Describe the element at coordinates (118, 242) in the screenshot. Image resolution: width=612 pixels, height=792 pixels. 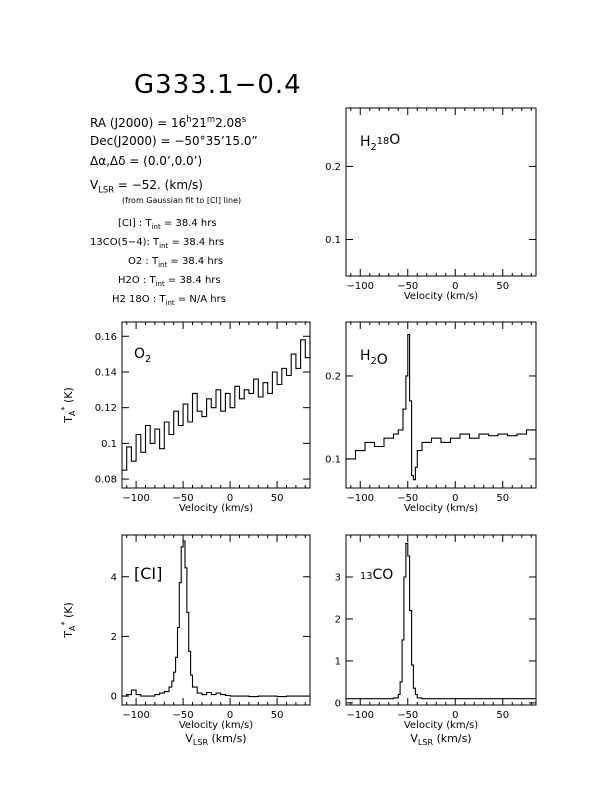
I see `tint-line: 13CO(5−4)` at that location.